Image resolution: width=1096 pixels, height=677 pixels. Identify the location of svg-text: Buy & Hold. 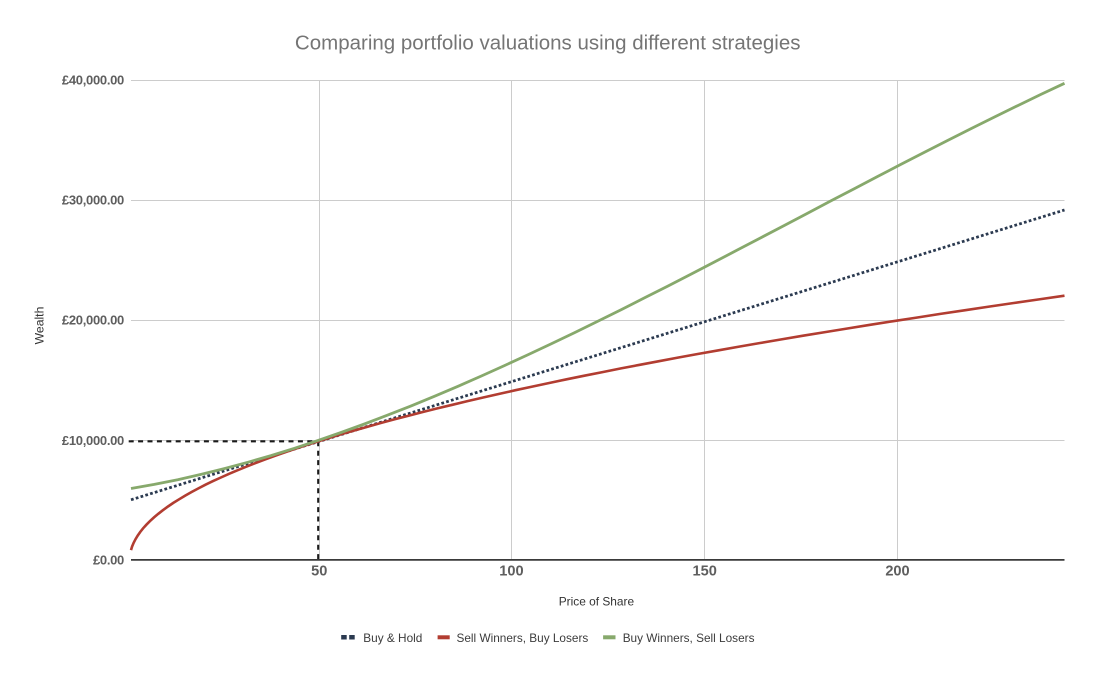
(392, 638).